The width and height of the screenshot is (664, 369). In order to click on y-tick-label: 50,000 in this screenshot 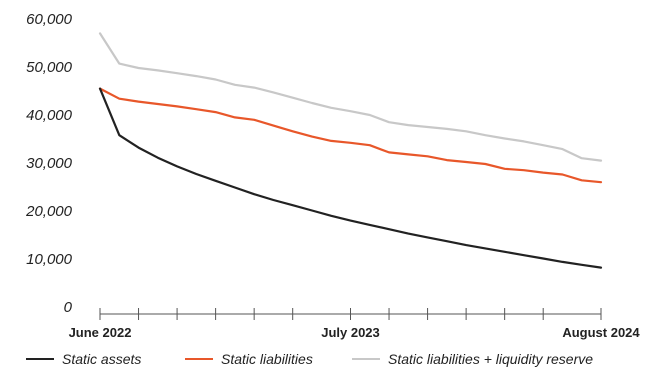, I will do `click(49, 67)`.